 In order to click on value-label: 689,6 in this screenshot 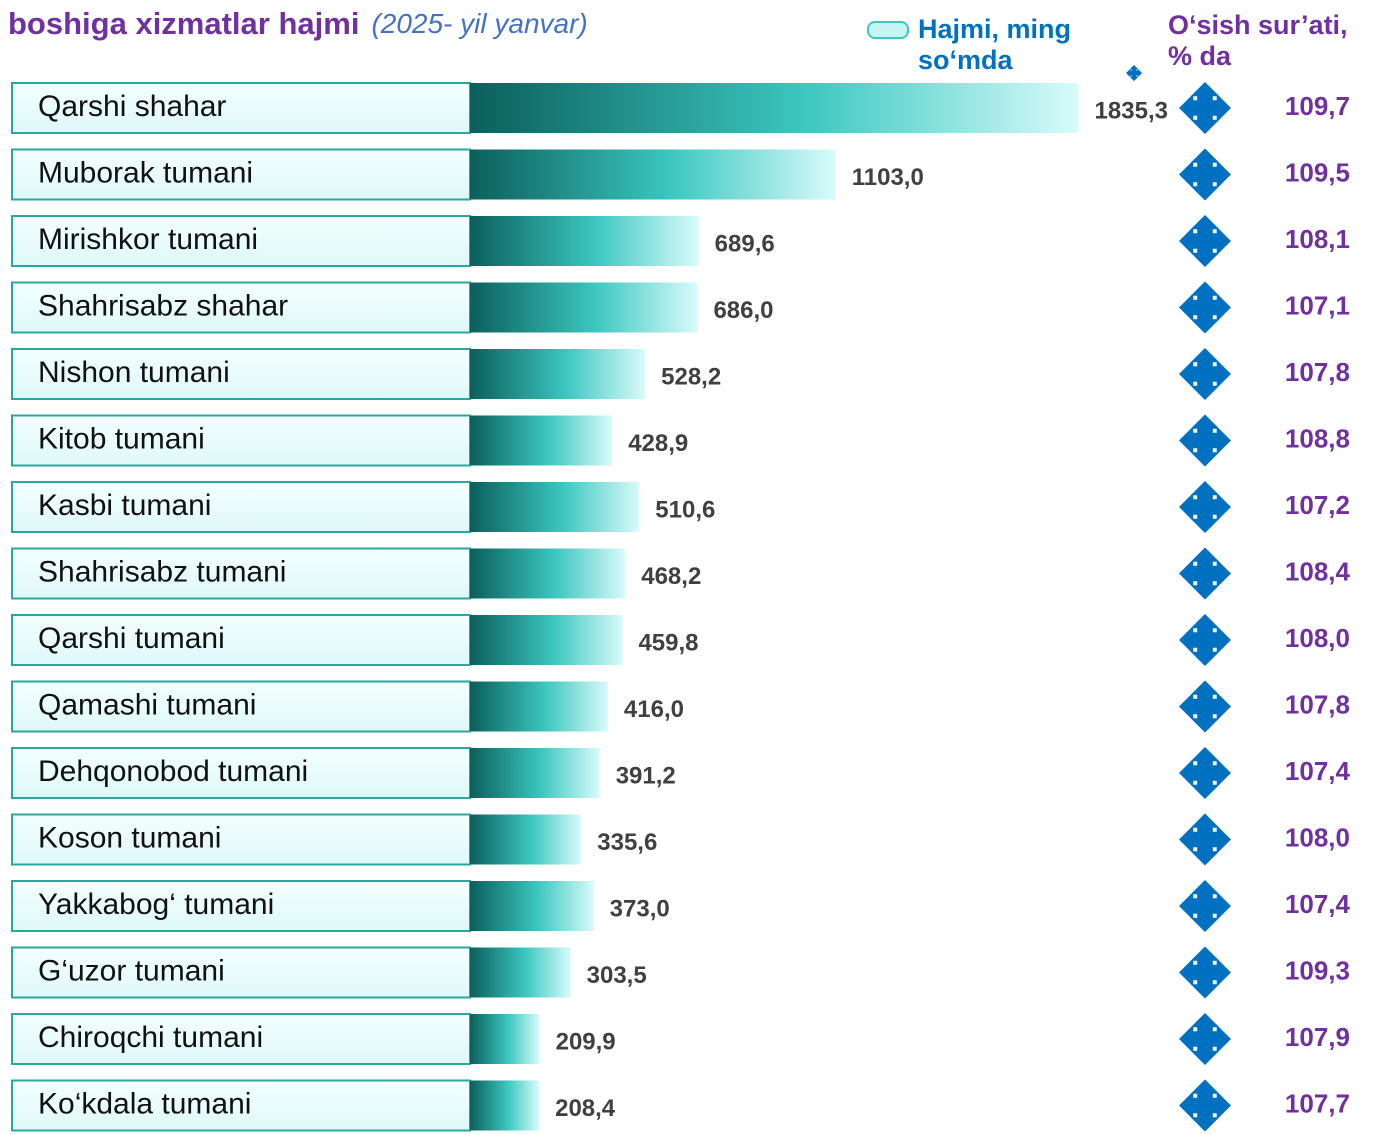, I will do `click(745, 243)`.